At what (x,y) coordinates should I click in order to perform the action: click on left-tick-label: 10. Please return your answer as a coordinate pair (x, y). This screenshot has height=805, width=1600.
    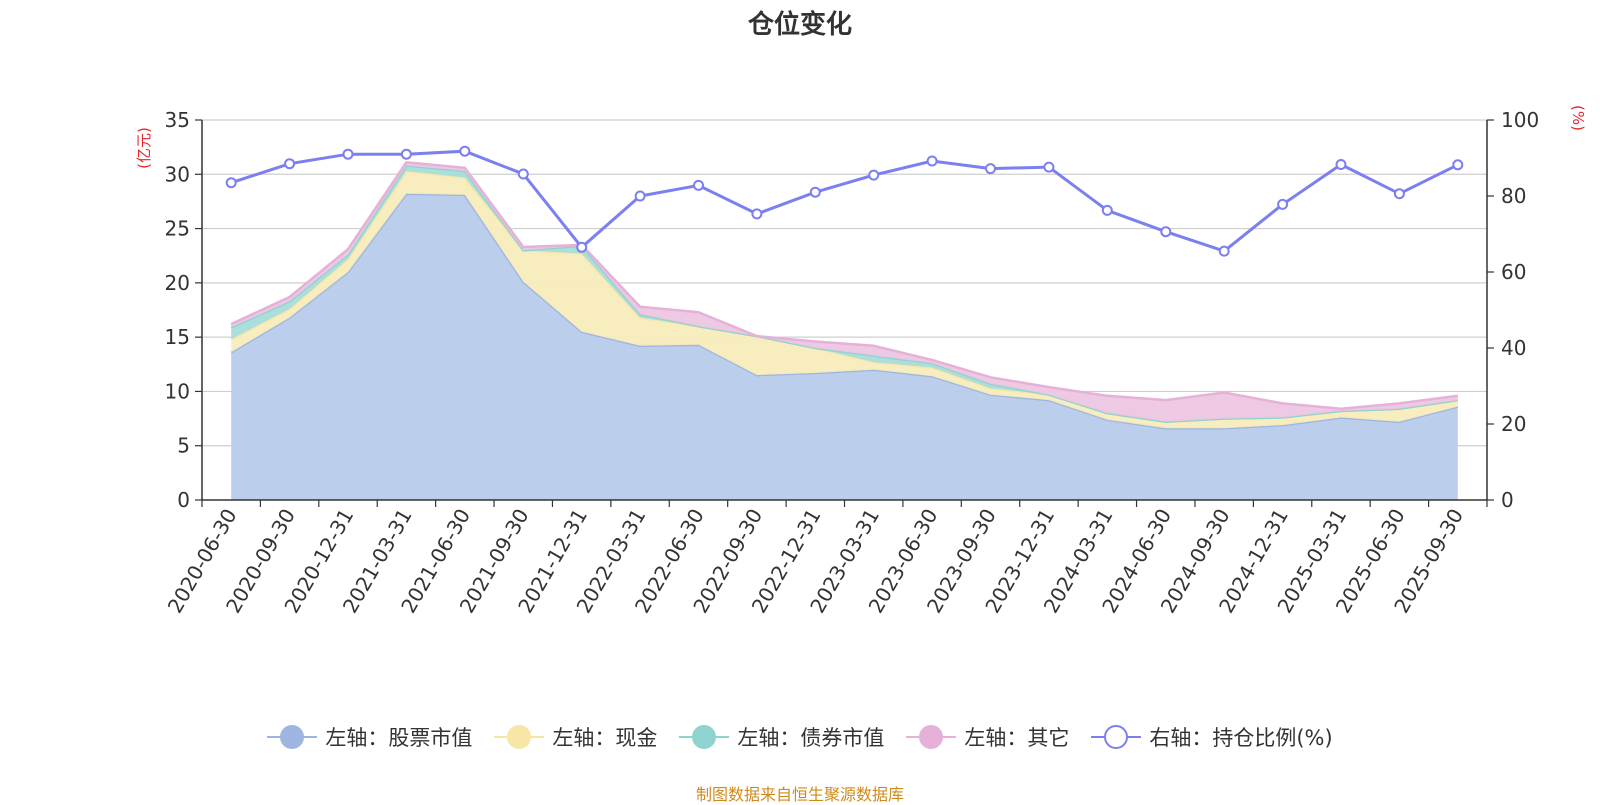
    Looking at the image, I should click on (177, 391).